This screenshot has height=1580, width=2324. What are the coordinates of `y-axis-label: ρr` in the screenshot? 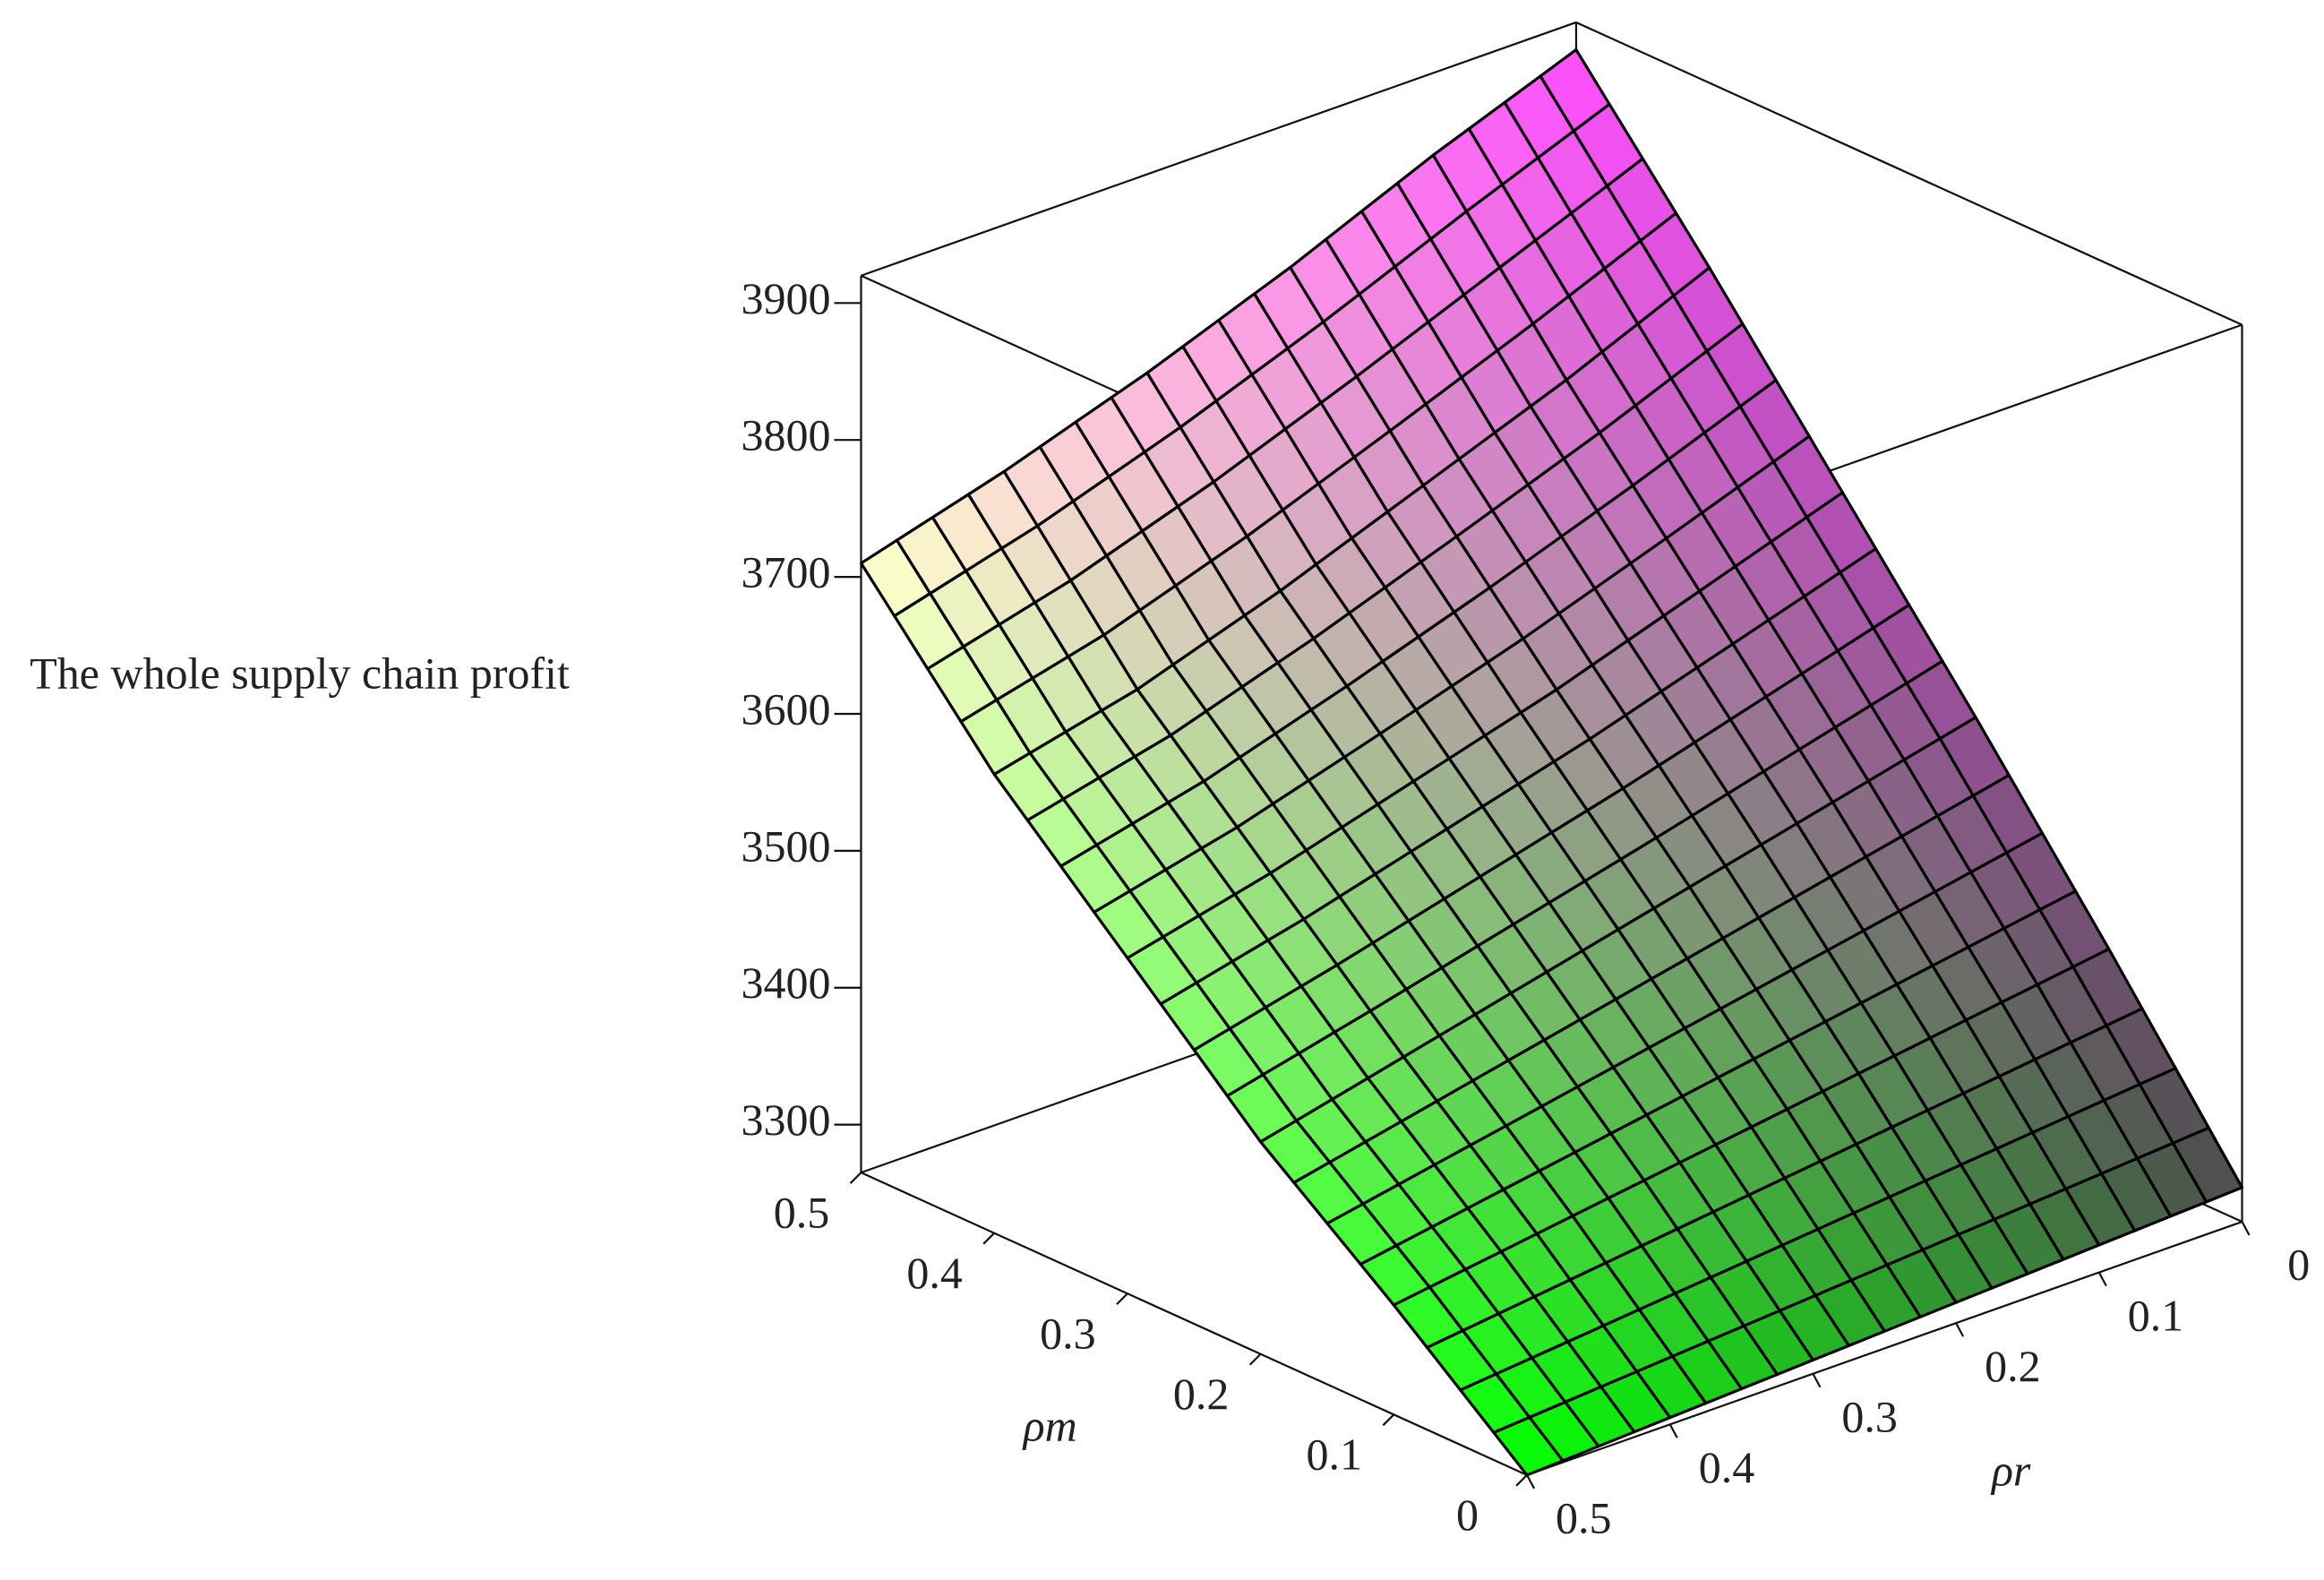 It's located at (2010, 1470).